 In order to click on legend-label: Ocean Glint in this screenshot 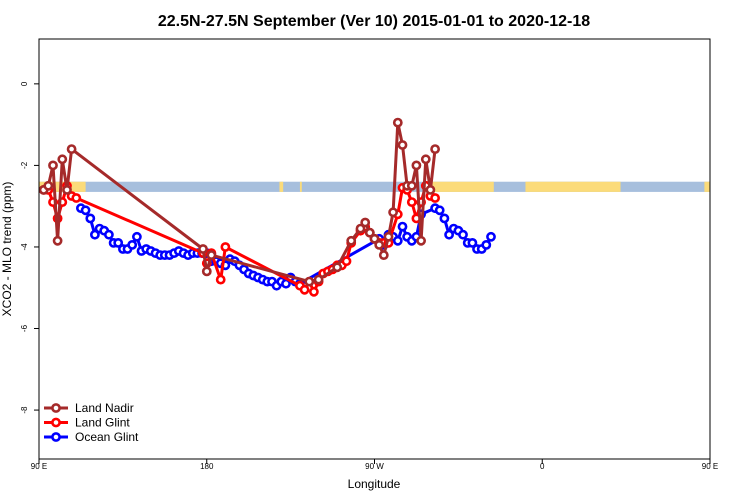, I will do `click(107, 437)`.